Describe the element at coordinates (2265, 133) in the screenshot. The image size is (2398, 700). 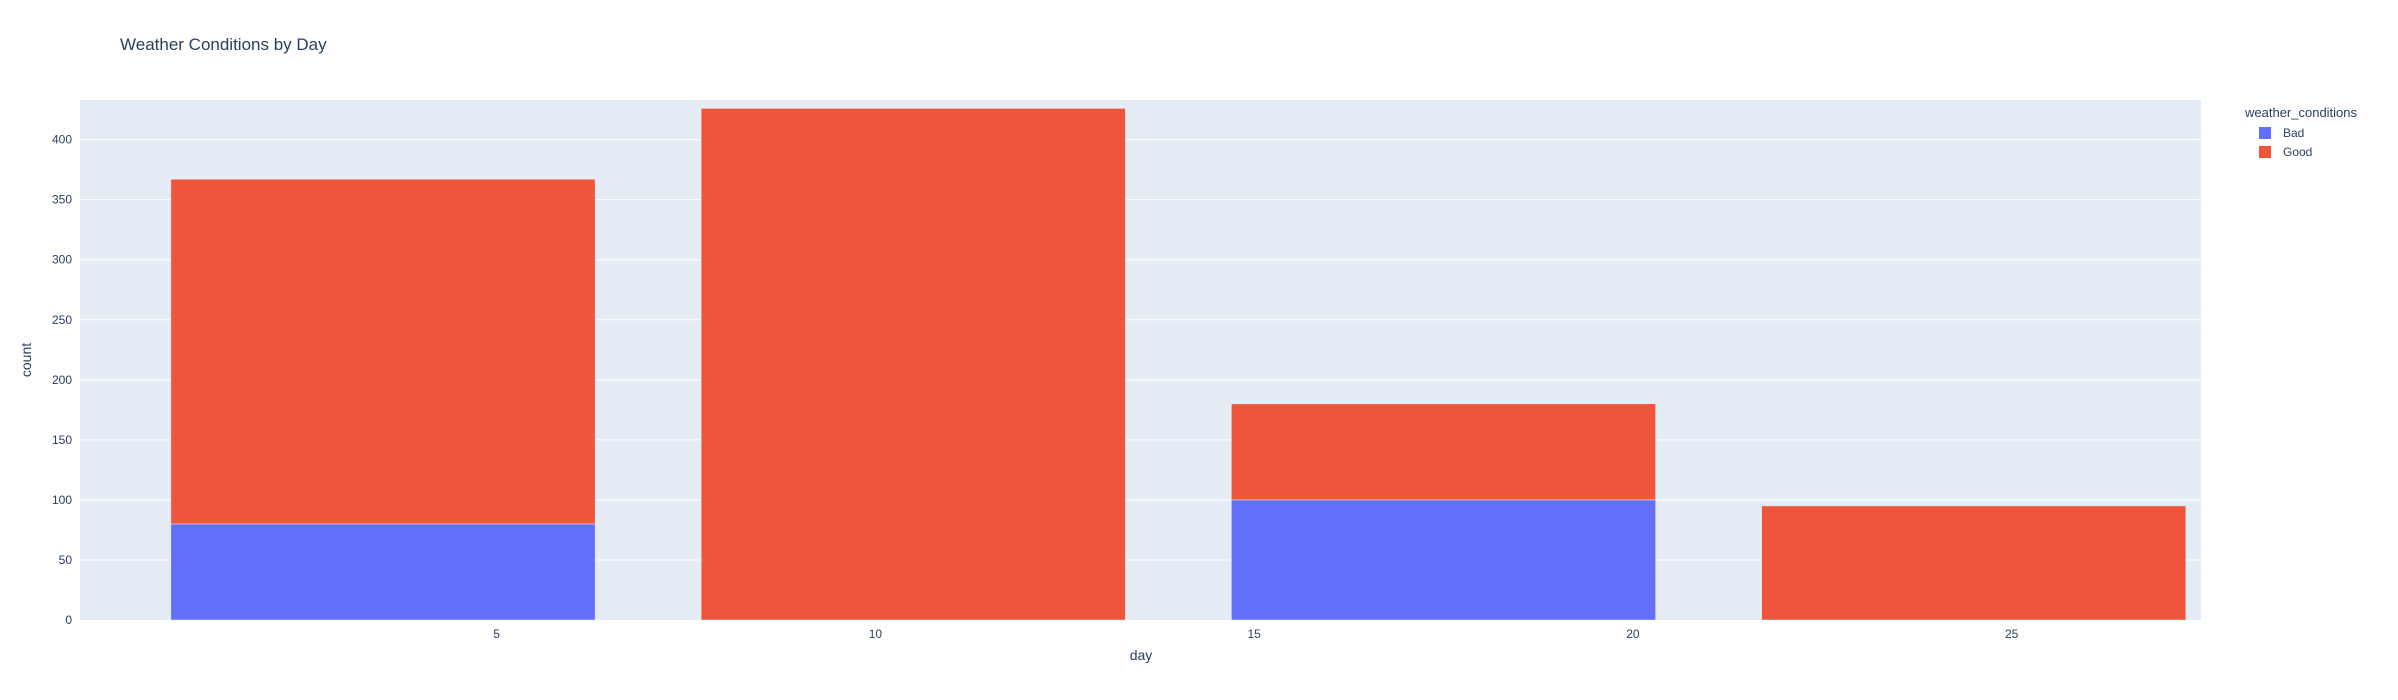
I see `legend-swatch-bad` at that location.